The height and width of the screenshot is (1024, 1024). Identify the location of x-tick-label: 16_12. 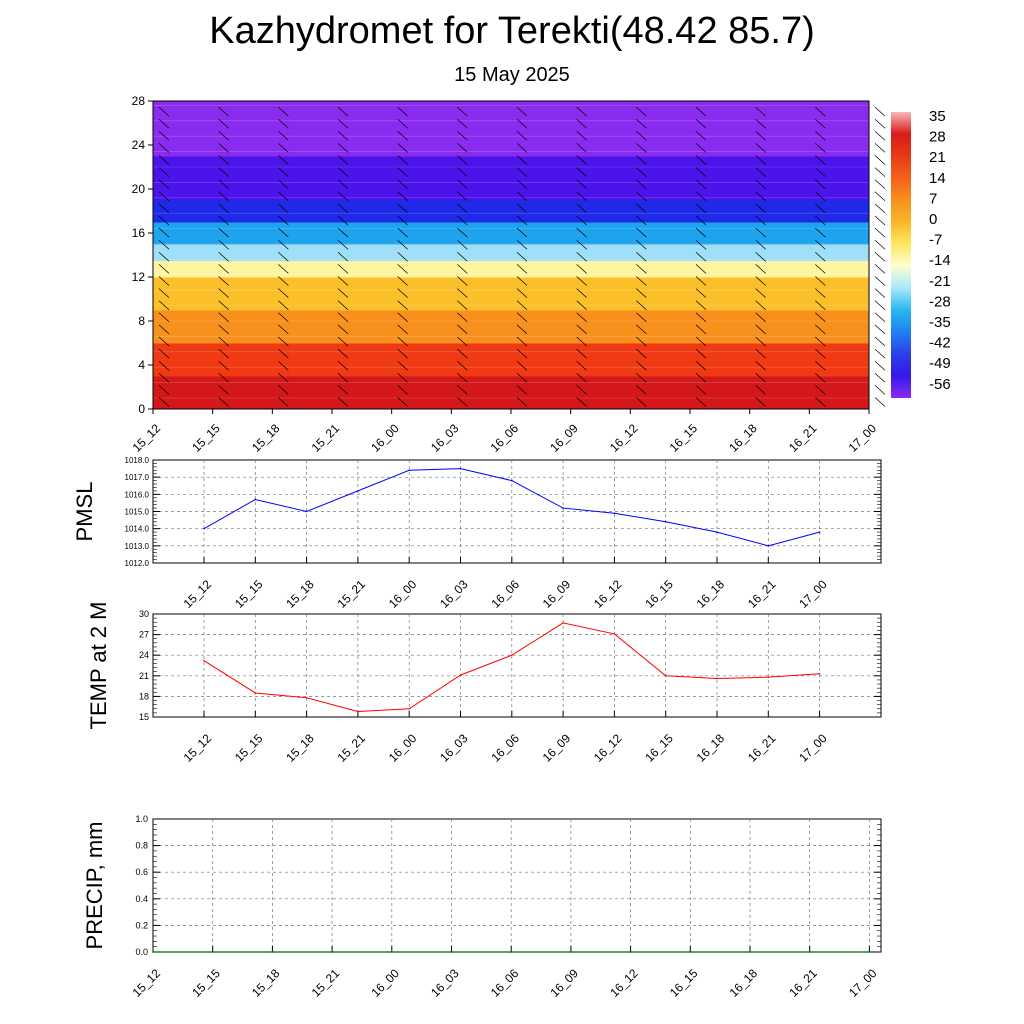
(608, 594).